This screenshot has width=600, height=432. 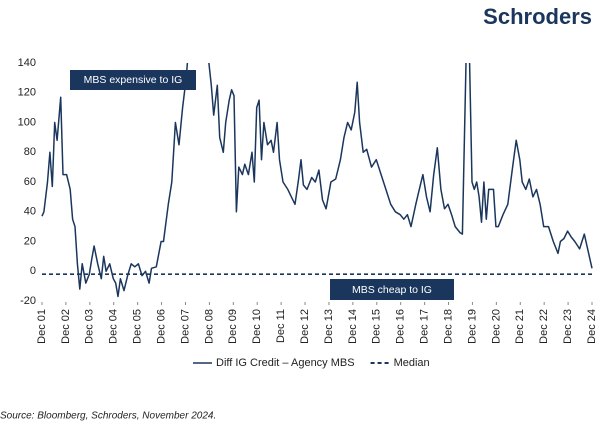 I want to click on y-tick-label: 80, so click(x=30, y=152).